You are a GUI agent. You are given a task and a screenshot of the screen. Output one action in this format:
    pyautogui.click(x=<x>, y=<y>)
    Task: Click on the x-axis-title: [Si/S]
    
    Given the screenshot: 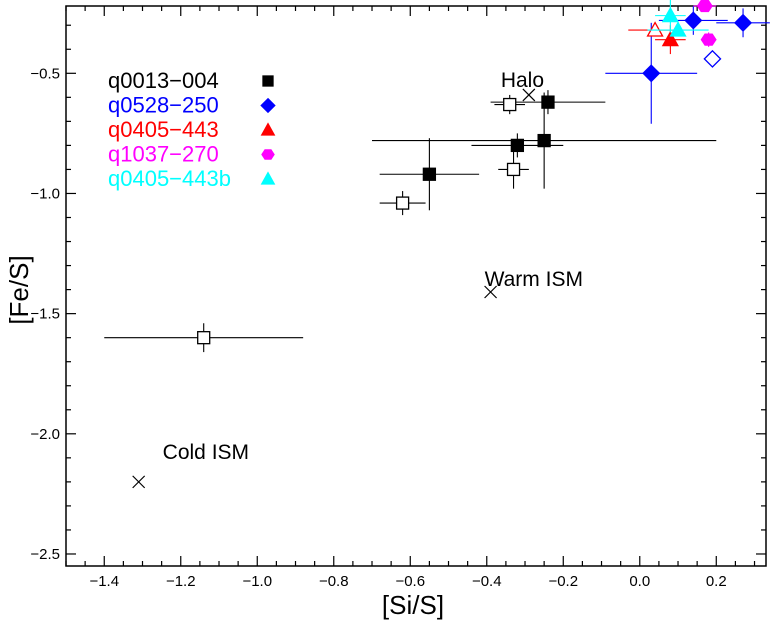 What is the action you would take?
    pyautogui.click(x=413, y=605)
    